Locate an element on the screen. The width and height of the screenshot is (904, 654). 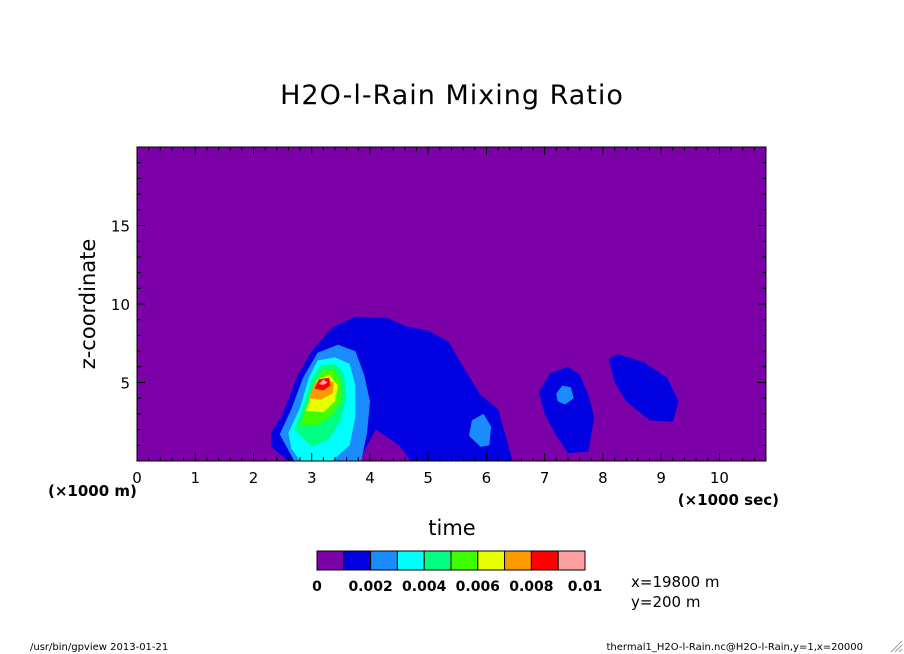
x-tick-label: 3 is located at coordinates (312, 478).